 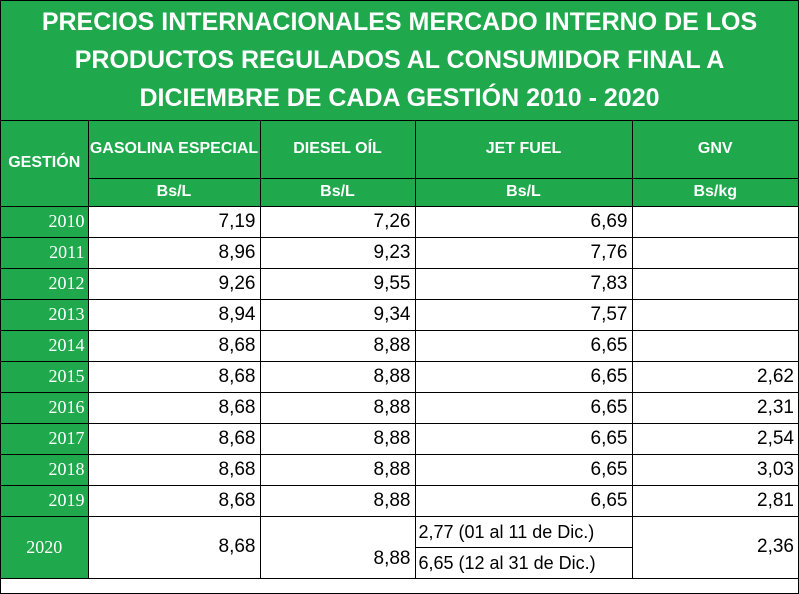 I want to click on jetfuel-cell: 7,83, so click(x=523, y=283).